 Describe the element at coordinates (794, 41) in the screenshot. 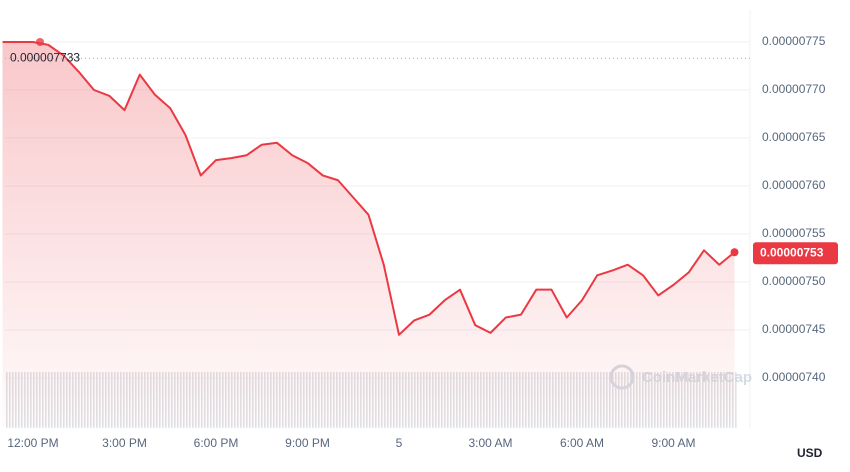

I see `y-tick-label: 0.00000775` at that location.